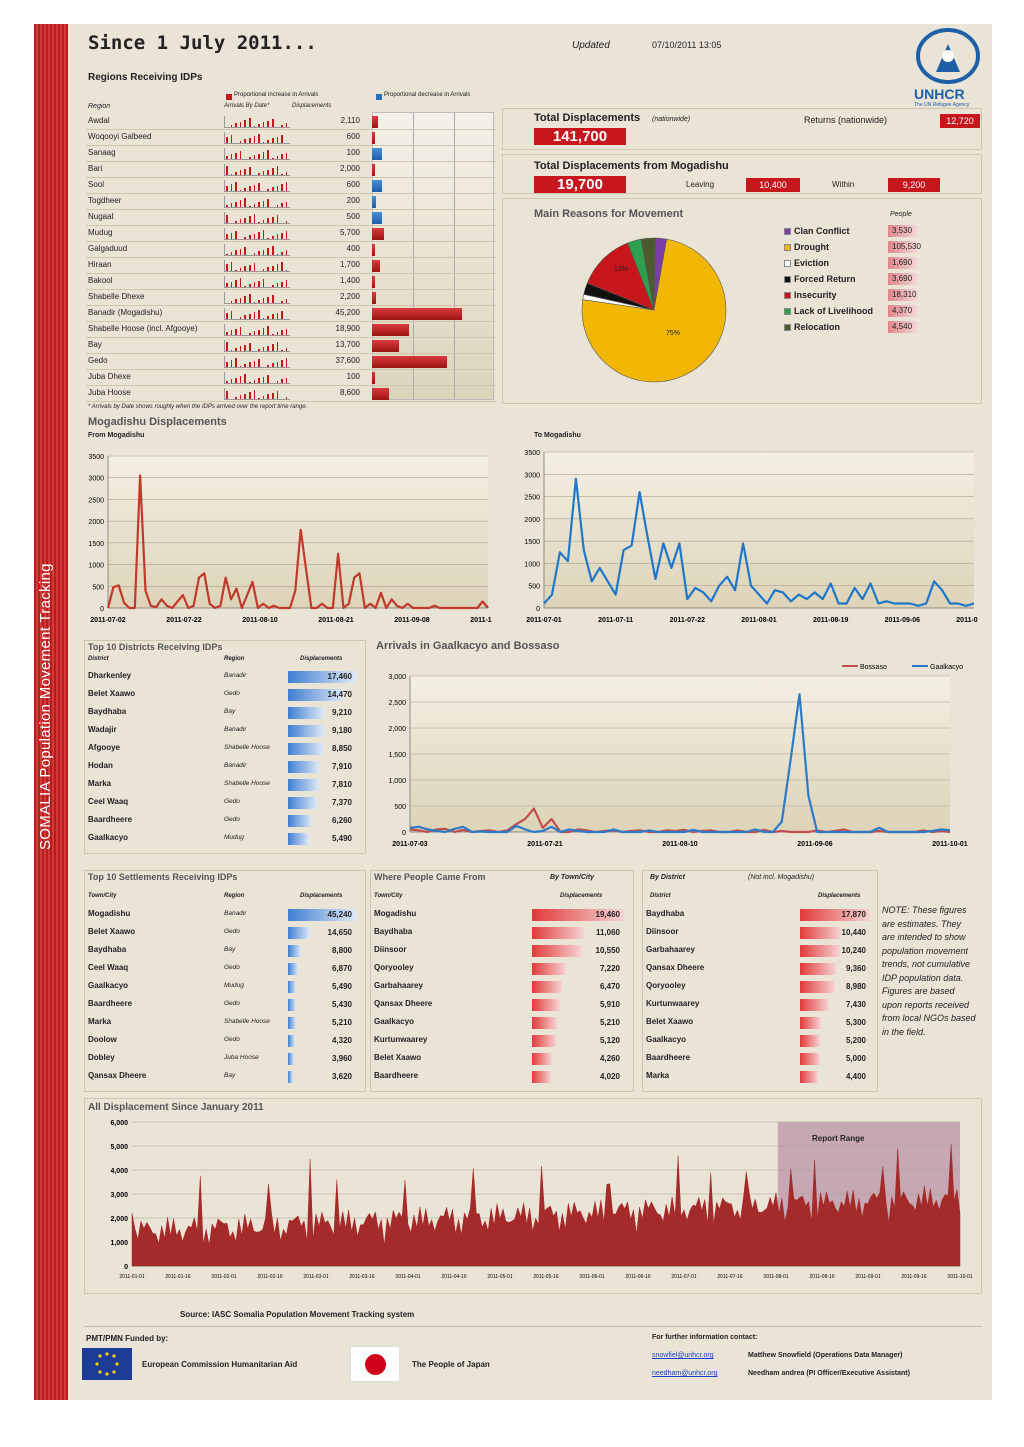 The width and height of the screenshot is (1024, 1447). What do you see at coordinates (347, 328) in the screenshot?
I see `region-value: 18,900` at bounding box center [347, 328].